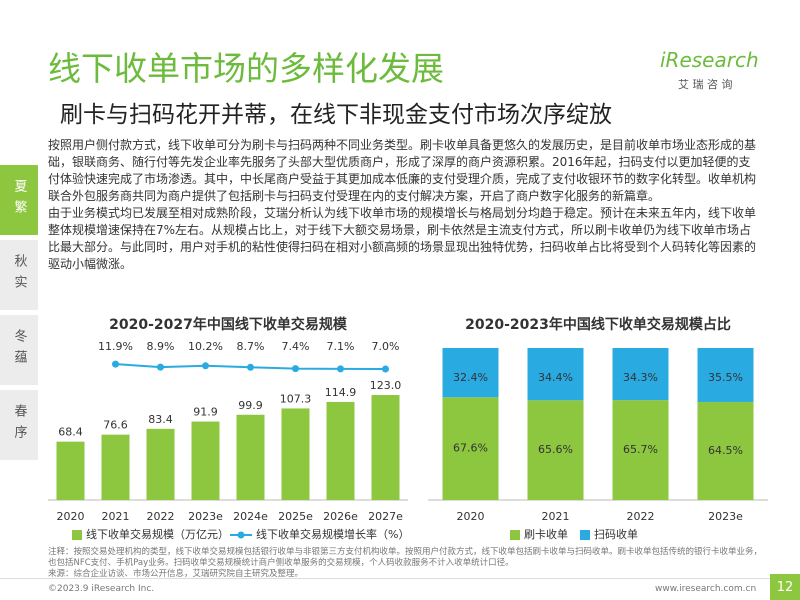 The width and height of the screenshot is (800, 600). What do you see at coordinates (705, 84) in the screenshot?
I see `logo-sub: 艾 瑞 咨 询` at bounding box center [705, 84].